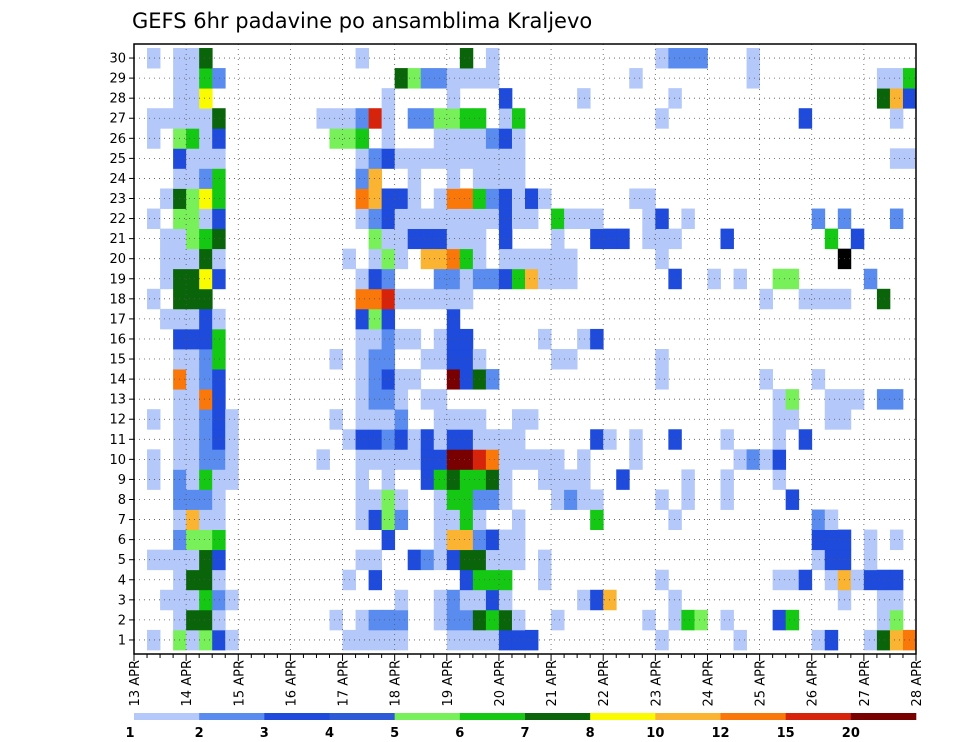 The width and height of the screenshot is (960, 742). Describe the element at coordinates (117, 239) in the screenshot. I see `y-tick-label: 21` at that location.